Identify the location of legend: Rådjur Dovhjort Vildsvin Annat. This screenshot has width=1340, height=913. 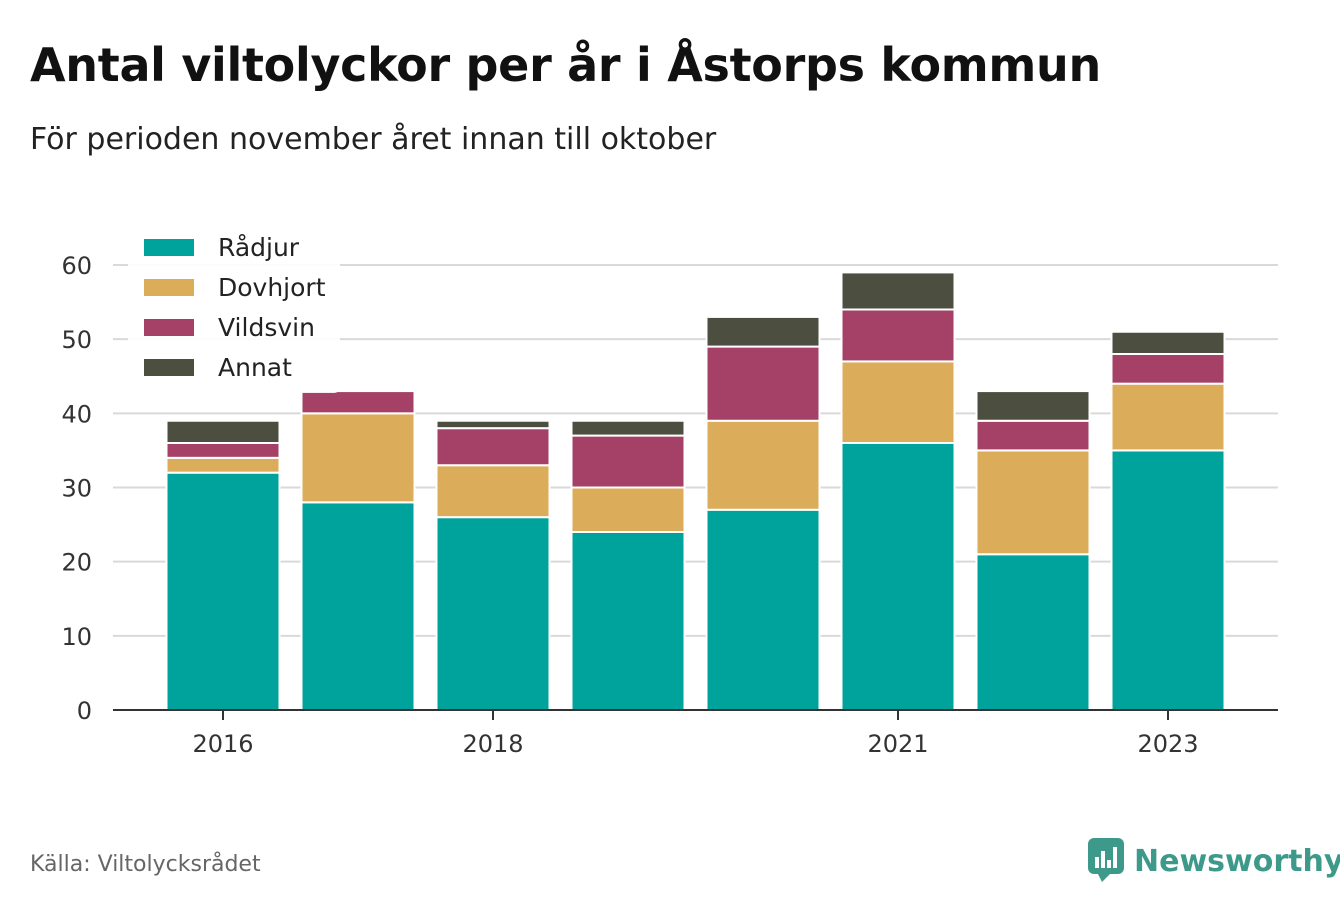
(234, 310).